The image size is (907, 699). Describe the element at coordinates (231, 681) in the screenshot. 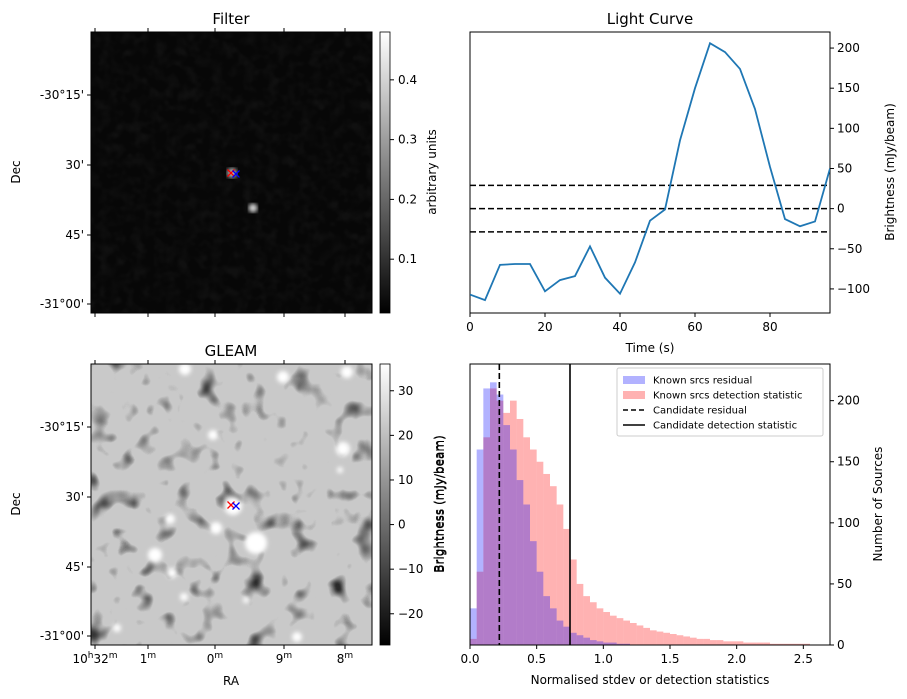

I see `gleam-xlabel: RA` at that location.